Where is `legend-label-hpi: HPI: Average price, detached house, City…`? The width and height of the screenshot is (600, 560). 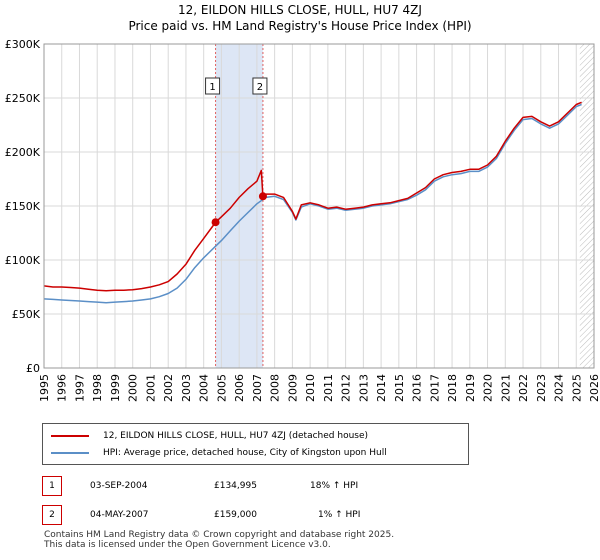 legend-label-hpi: HPI: Average price, detached house, City… is located at coordinates (245, 453).